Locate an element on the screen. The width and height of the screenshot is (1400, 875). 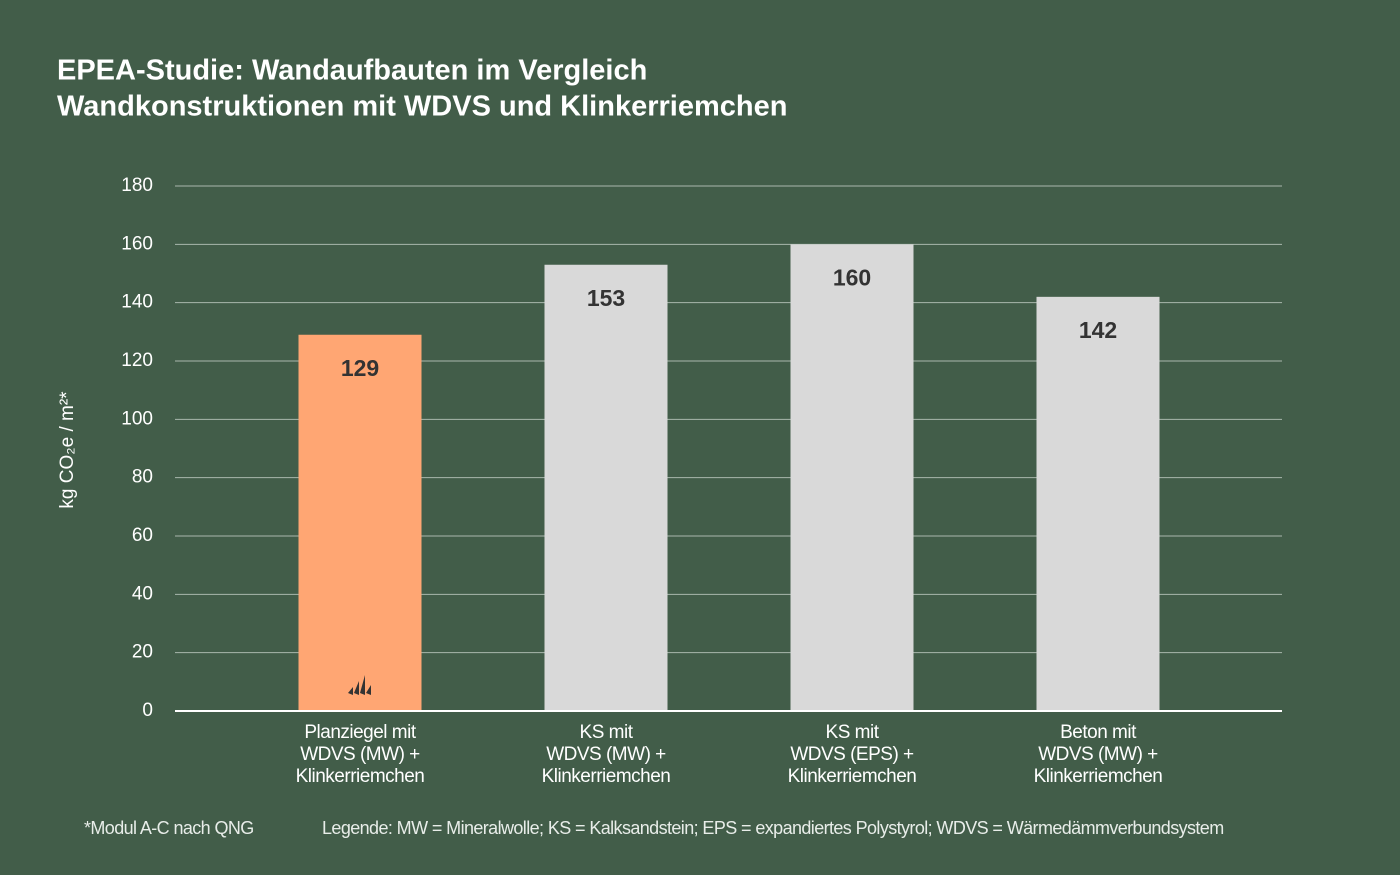
y-tick-label: 80 is located at coordinates (142, 477).